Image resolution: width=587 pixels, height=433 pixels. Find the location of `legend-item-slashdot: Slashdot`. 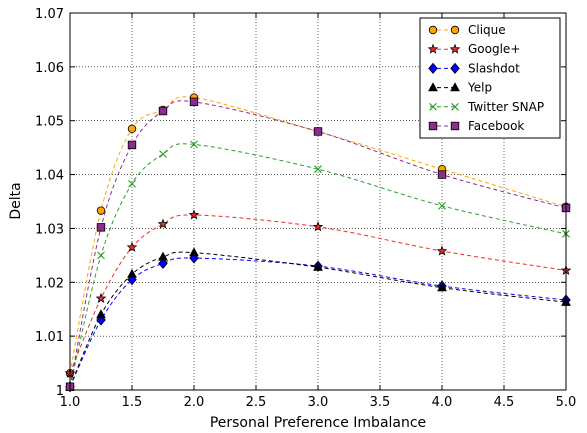

legend-item-slashdot: Slashdot is located at coordinates (474, 68).